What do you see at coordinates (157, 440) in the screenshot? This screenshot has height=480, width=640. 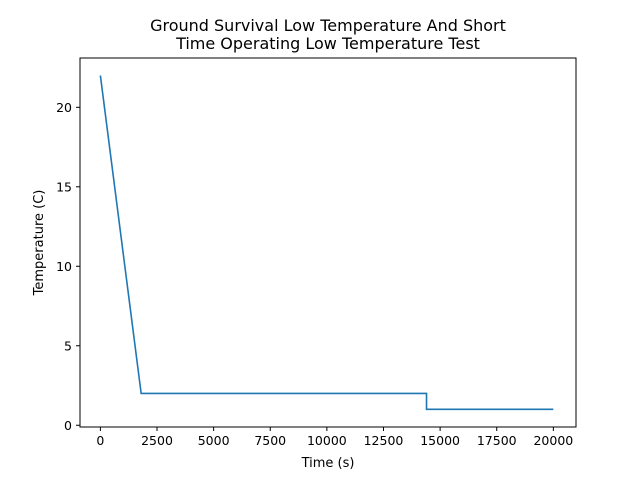 I see `x-tick-label: 2500` at bounding box center [157, 440].